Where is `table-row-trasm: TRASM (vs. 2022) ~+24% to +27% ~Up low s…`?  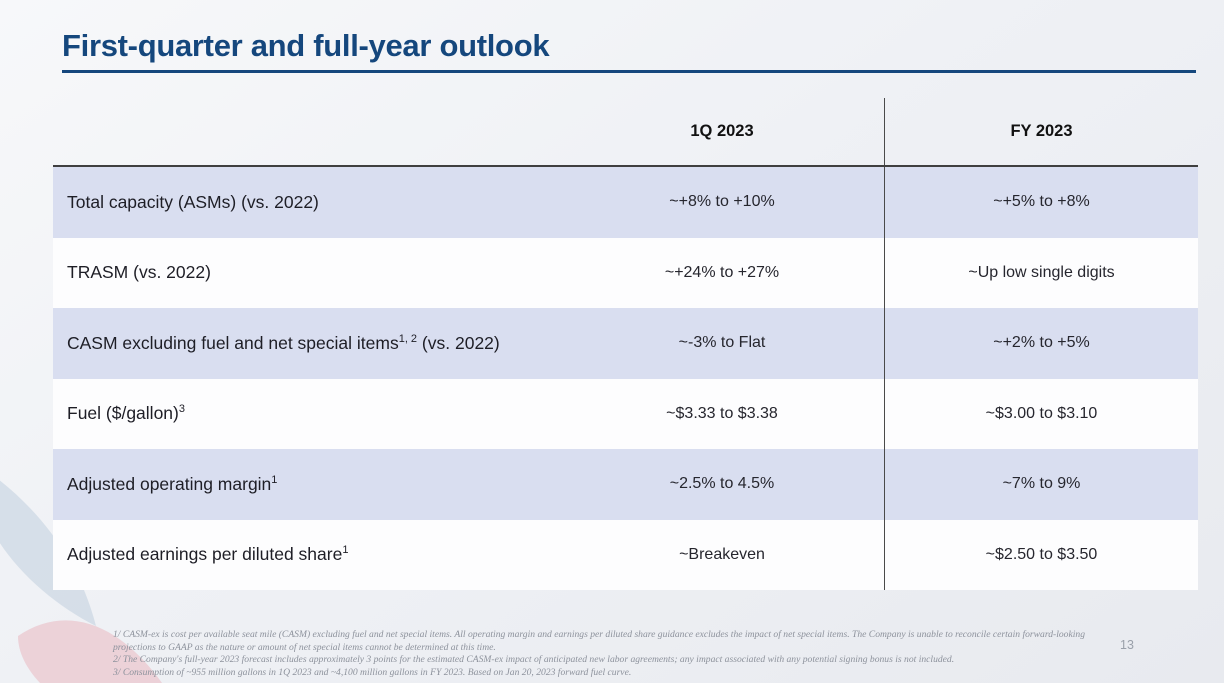 table-row-trasm: TRASM (vs. 2022) ~+24% to +27% ~Up low s… is located at coordinates (625, 272).